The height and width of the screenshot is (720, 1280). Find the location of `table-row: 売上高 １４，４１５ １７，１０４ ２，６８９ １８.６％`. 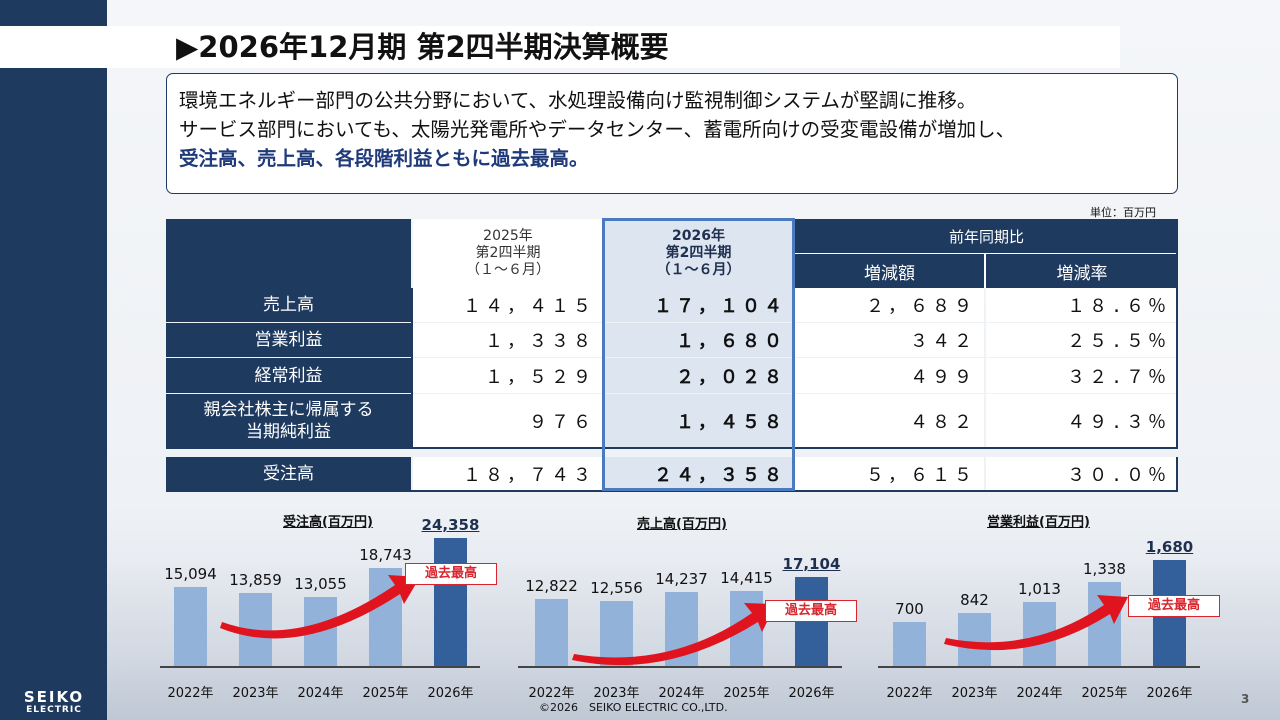

table-row: 売上高 １４，４１５ １７，１０４ ２，６８９ １８.６％ is located at coordinates (672, 305).